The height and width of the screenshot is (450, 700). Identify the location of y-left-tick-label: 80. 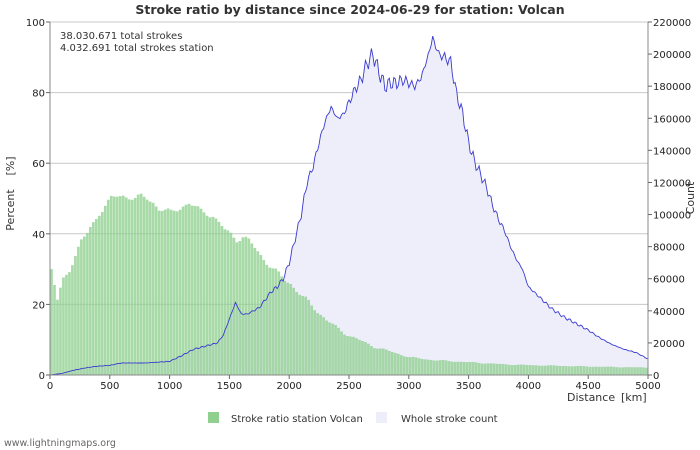
(38, 94).